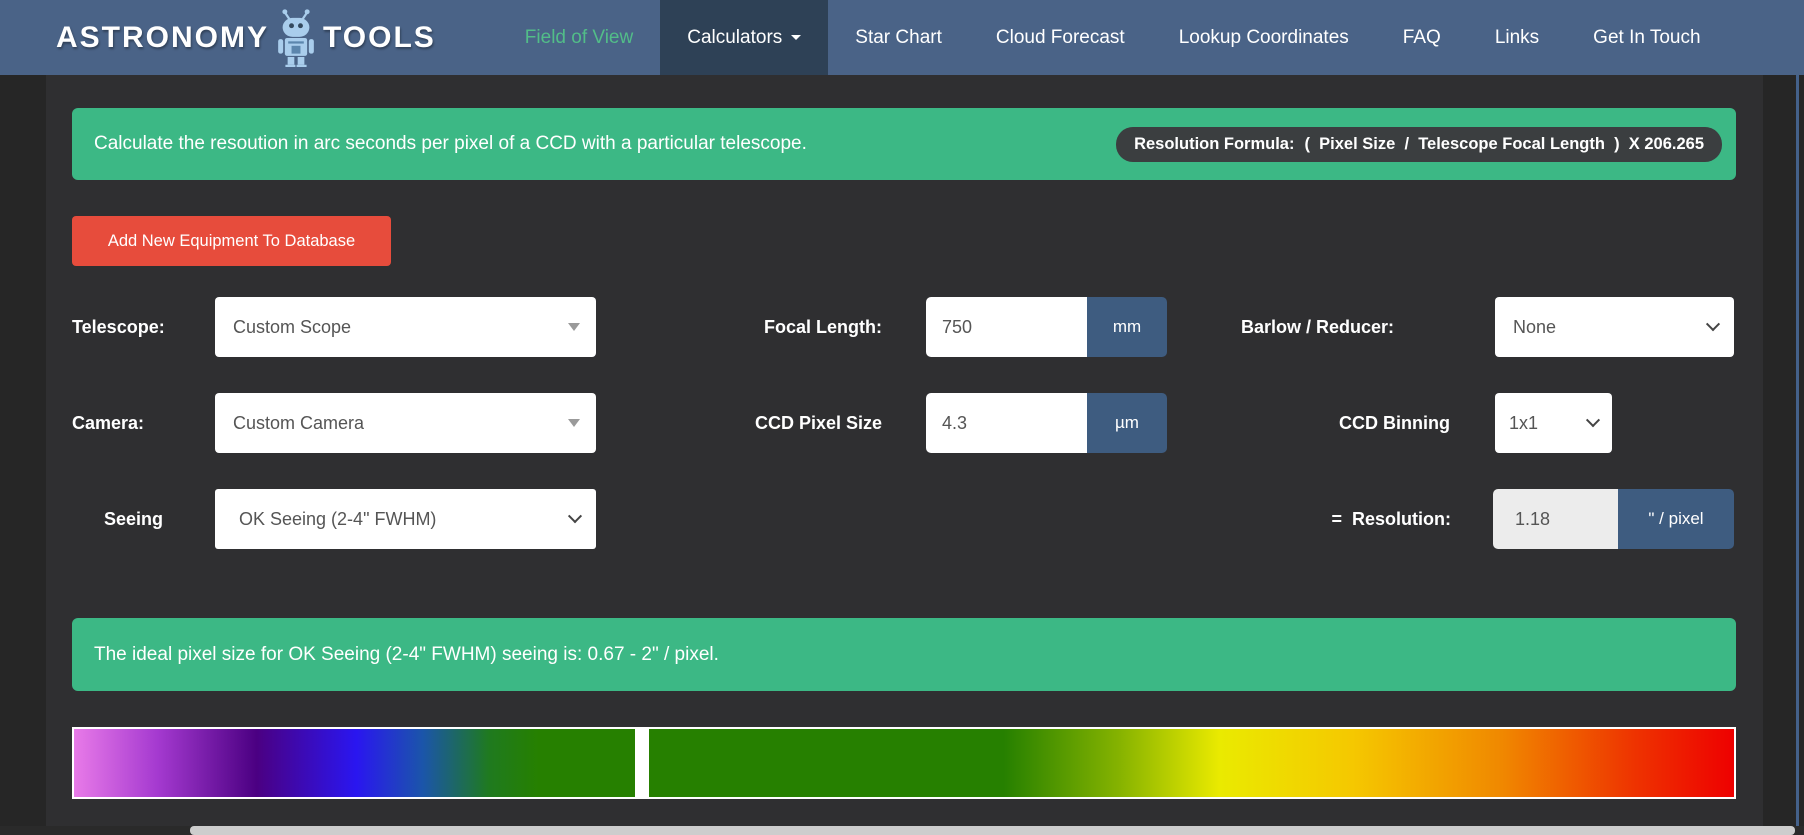 The width and height of the screenshot is (1804, 835). I want to click on brand-logo: ASTRONOMY, so click(246, 37).